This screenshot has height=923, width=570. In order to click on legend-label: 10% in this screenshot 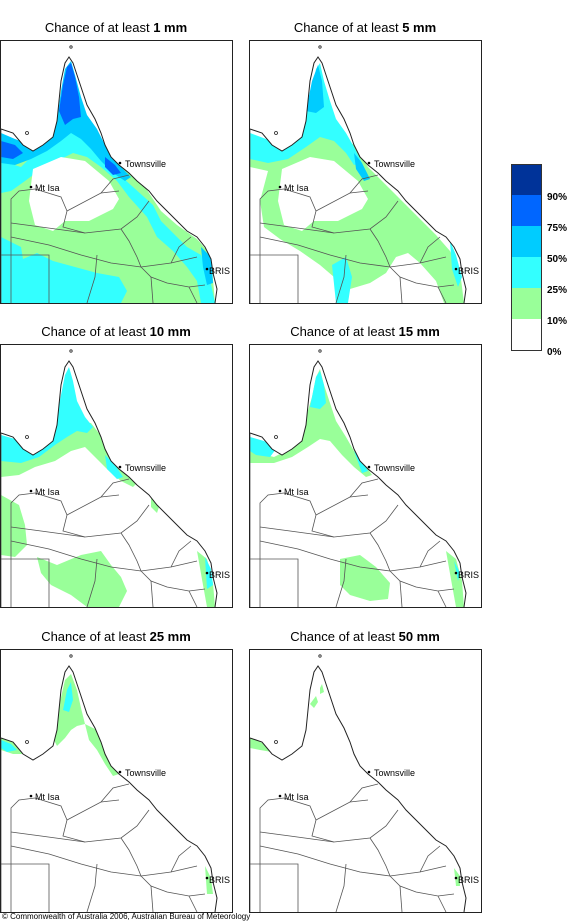, I will do `click(557, 321)`.